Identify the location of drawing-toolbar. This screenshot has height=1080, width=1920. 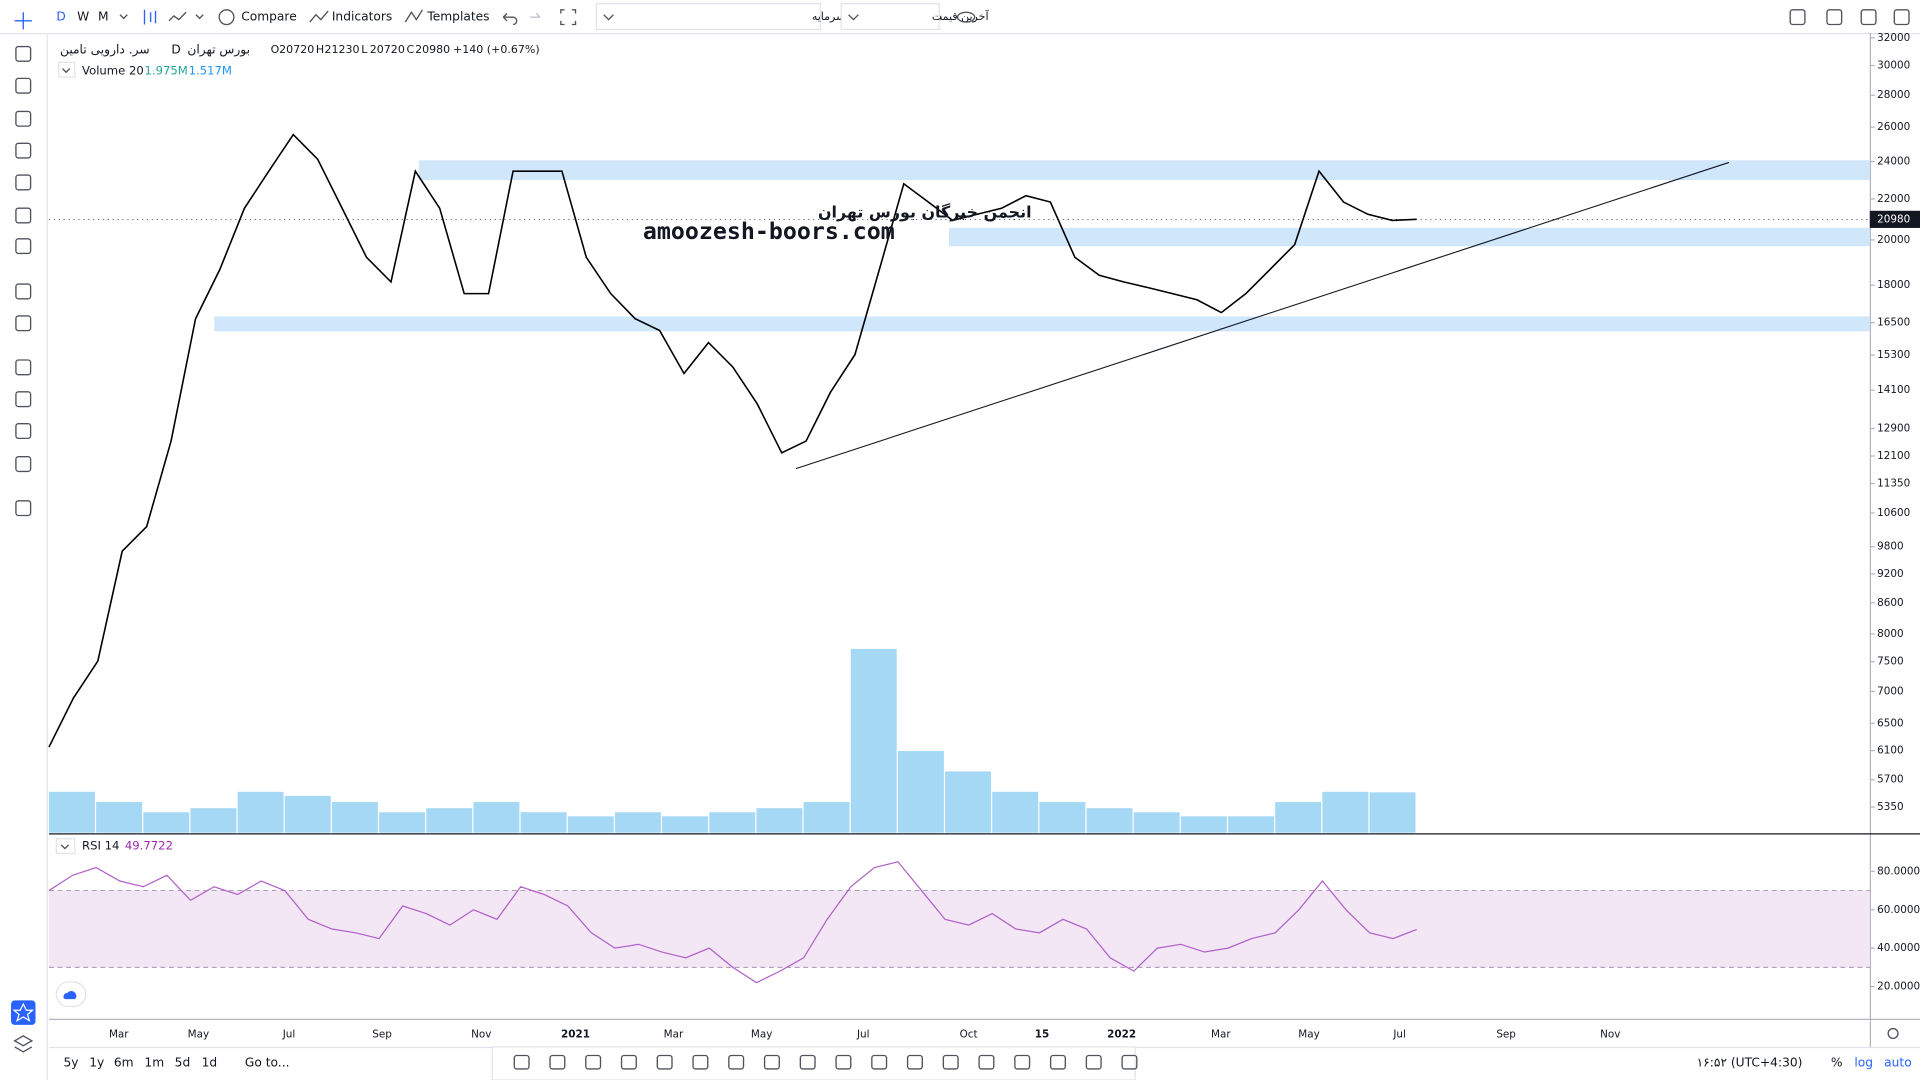
(813, 1063).